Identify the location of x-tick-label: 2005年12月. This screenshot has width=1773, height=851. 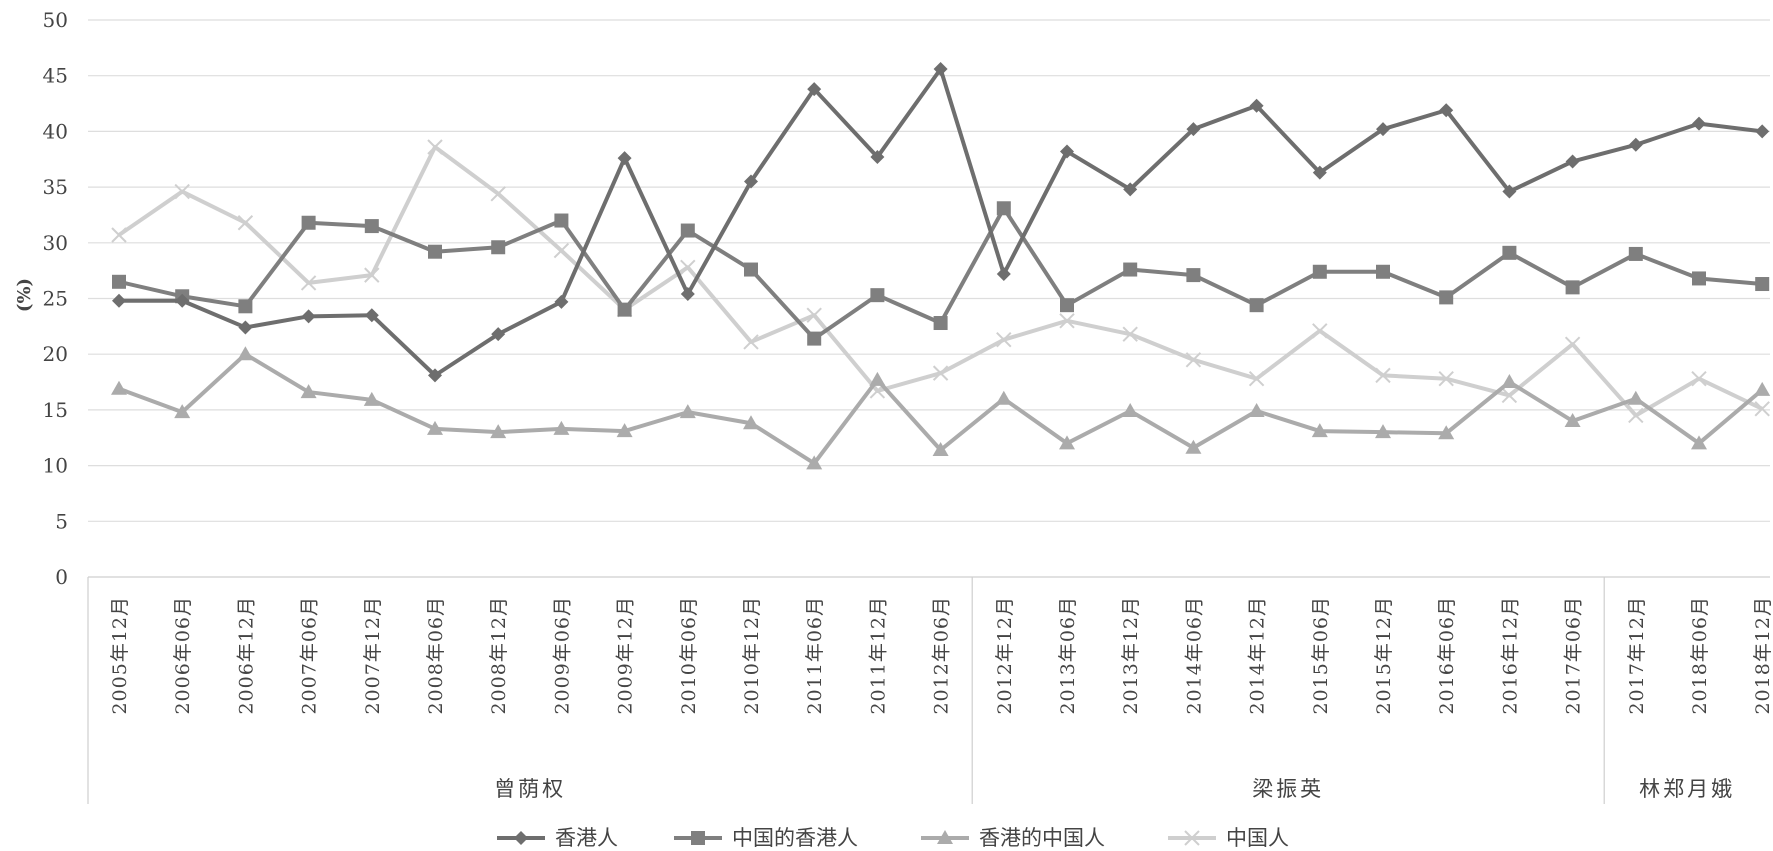
(120, 655).